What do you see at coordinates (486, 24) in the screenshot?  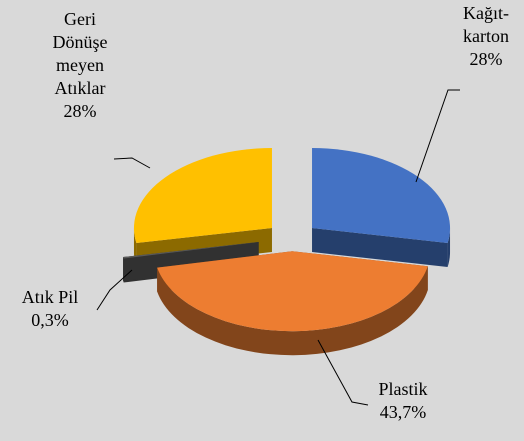 I see `category-label: Kağıt- karton` at bounding box center [486, 24].